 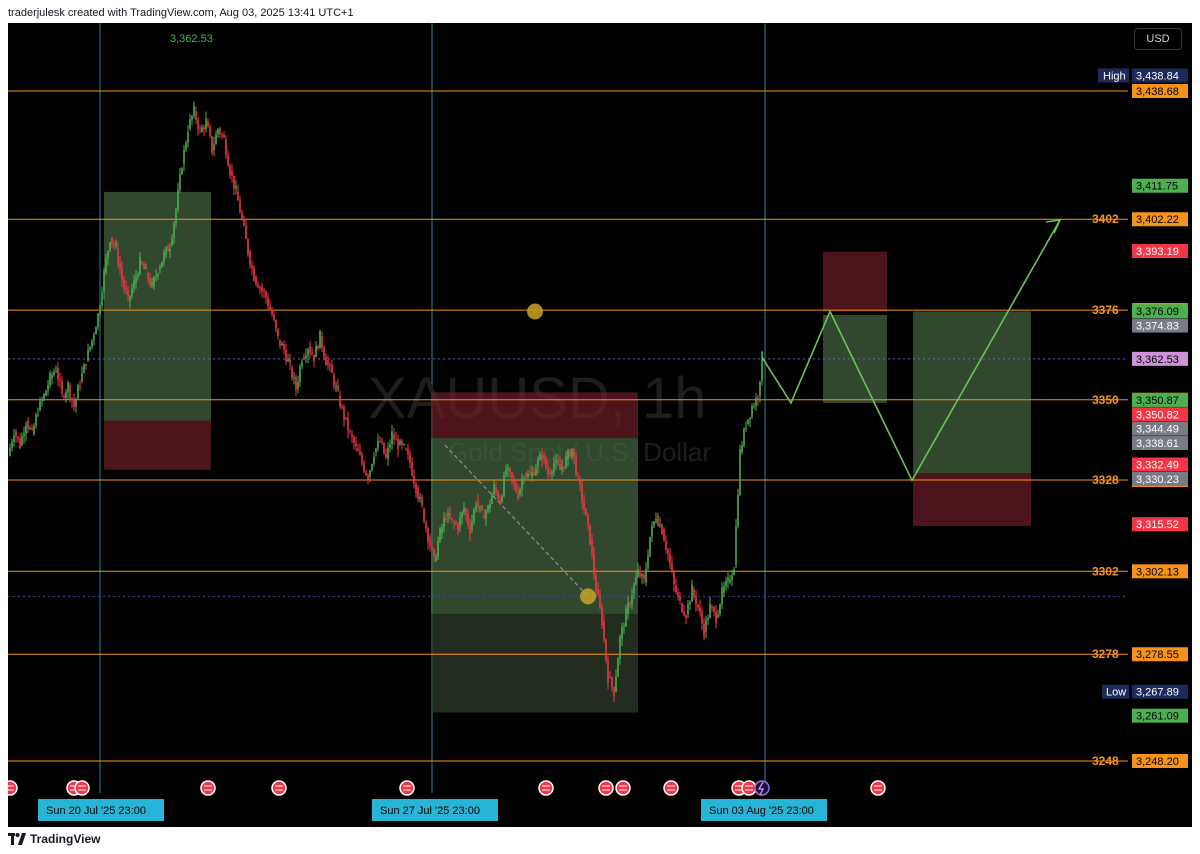 What do you see at coordinates (1157, 312) in the screenshot?
I see `price-tag-2: 3,376.09` at bounding box center [1157, 312].